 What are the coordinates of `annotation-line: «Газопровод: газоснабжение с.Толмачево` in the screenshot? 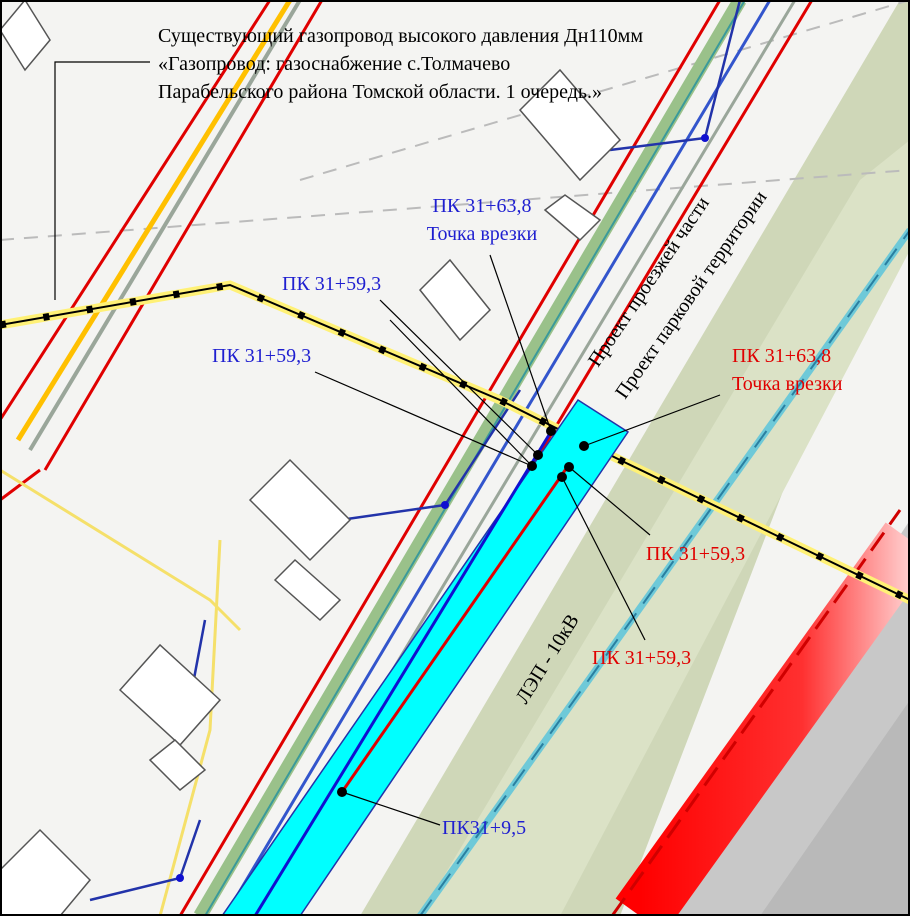 It's located at (334, 64).